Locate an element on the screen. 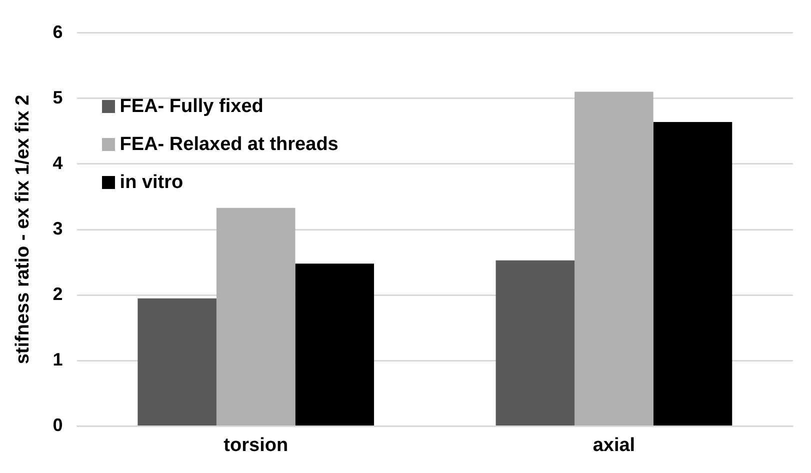 The width and height of the screenshot is (811, 473). legend-label: FEA- Relaxed at threads is located at coordinates (229, 144).